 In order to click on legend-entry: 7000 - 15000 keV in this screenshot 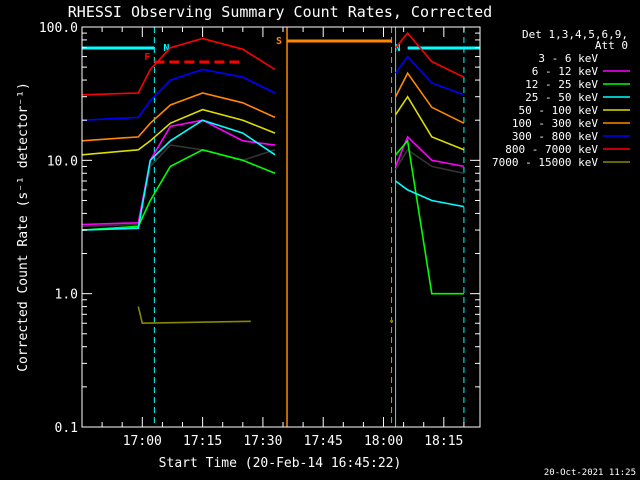, I will do `click(545, 162)`.